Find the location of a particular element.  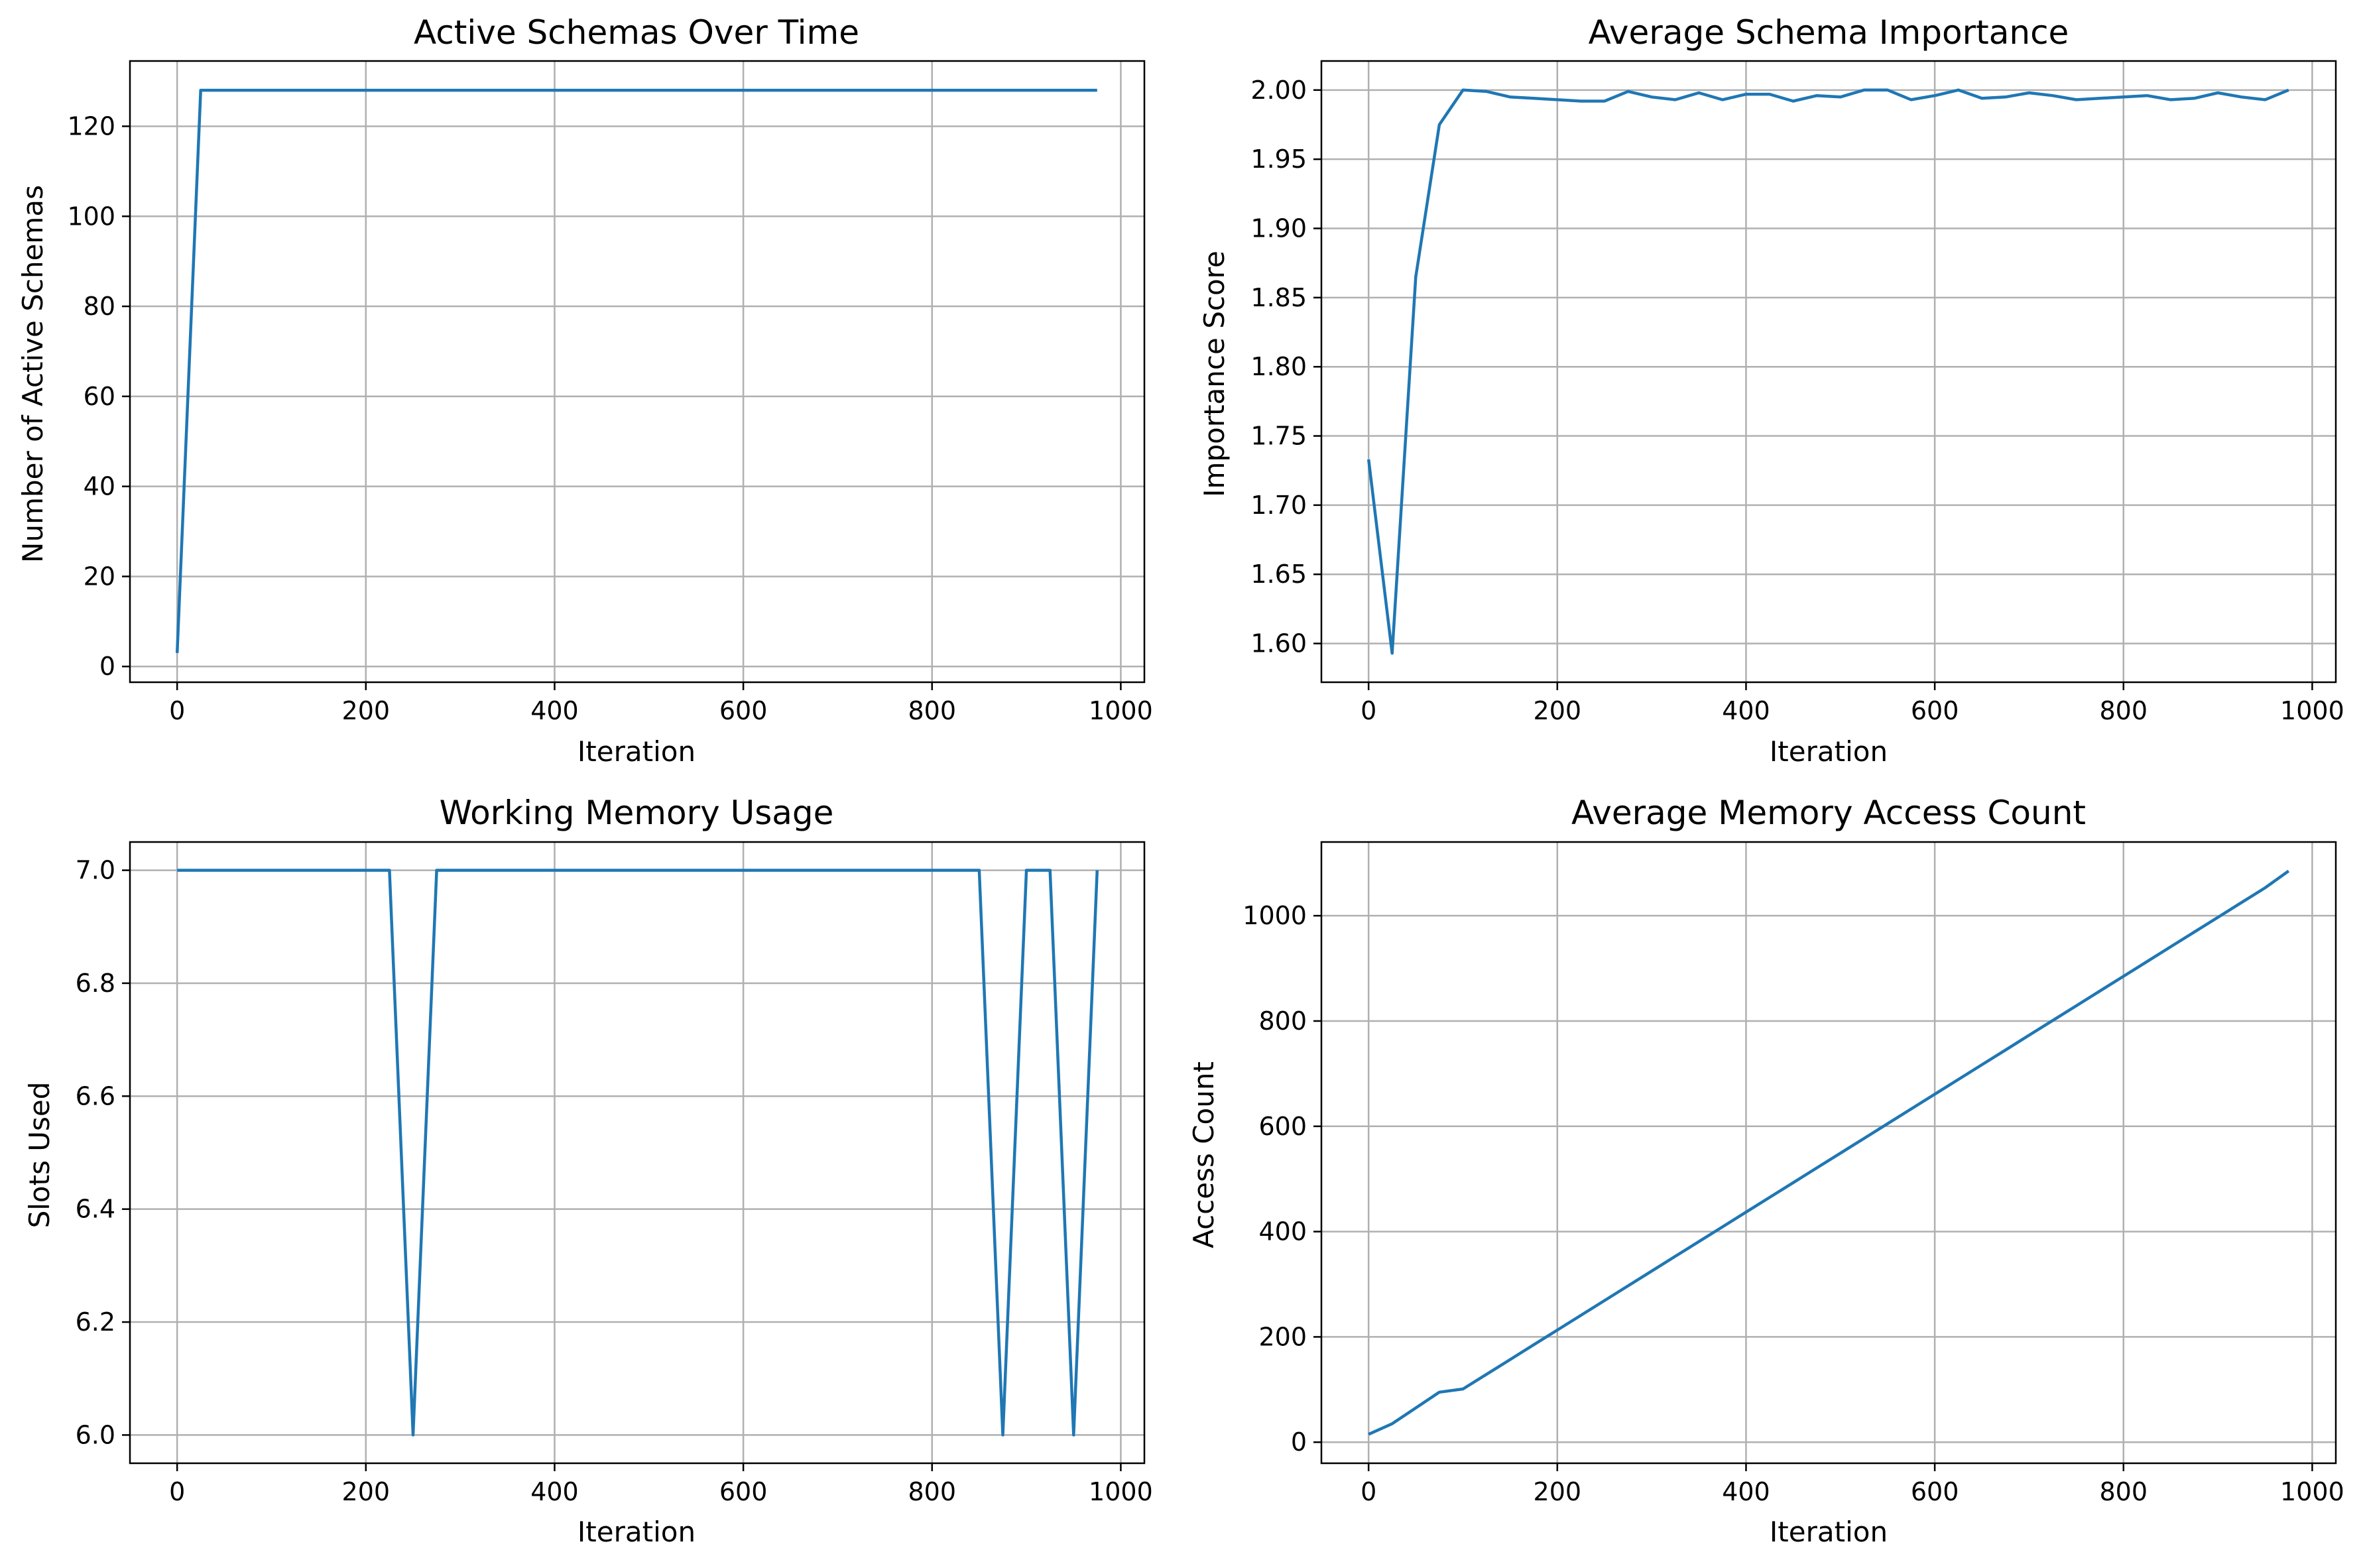

y-tick-label: 80 is located at coordinates (99, 306).